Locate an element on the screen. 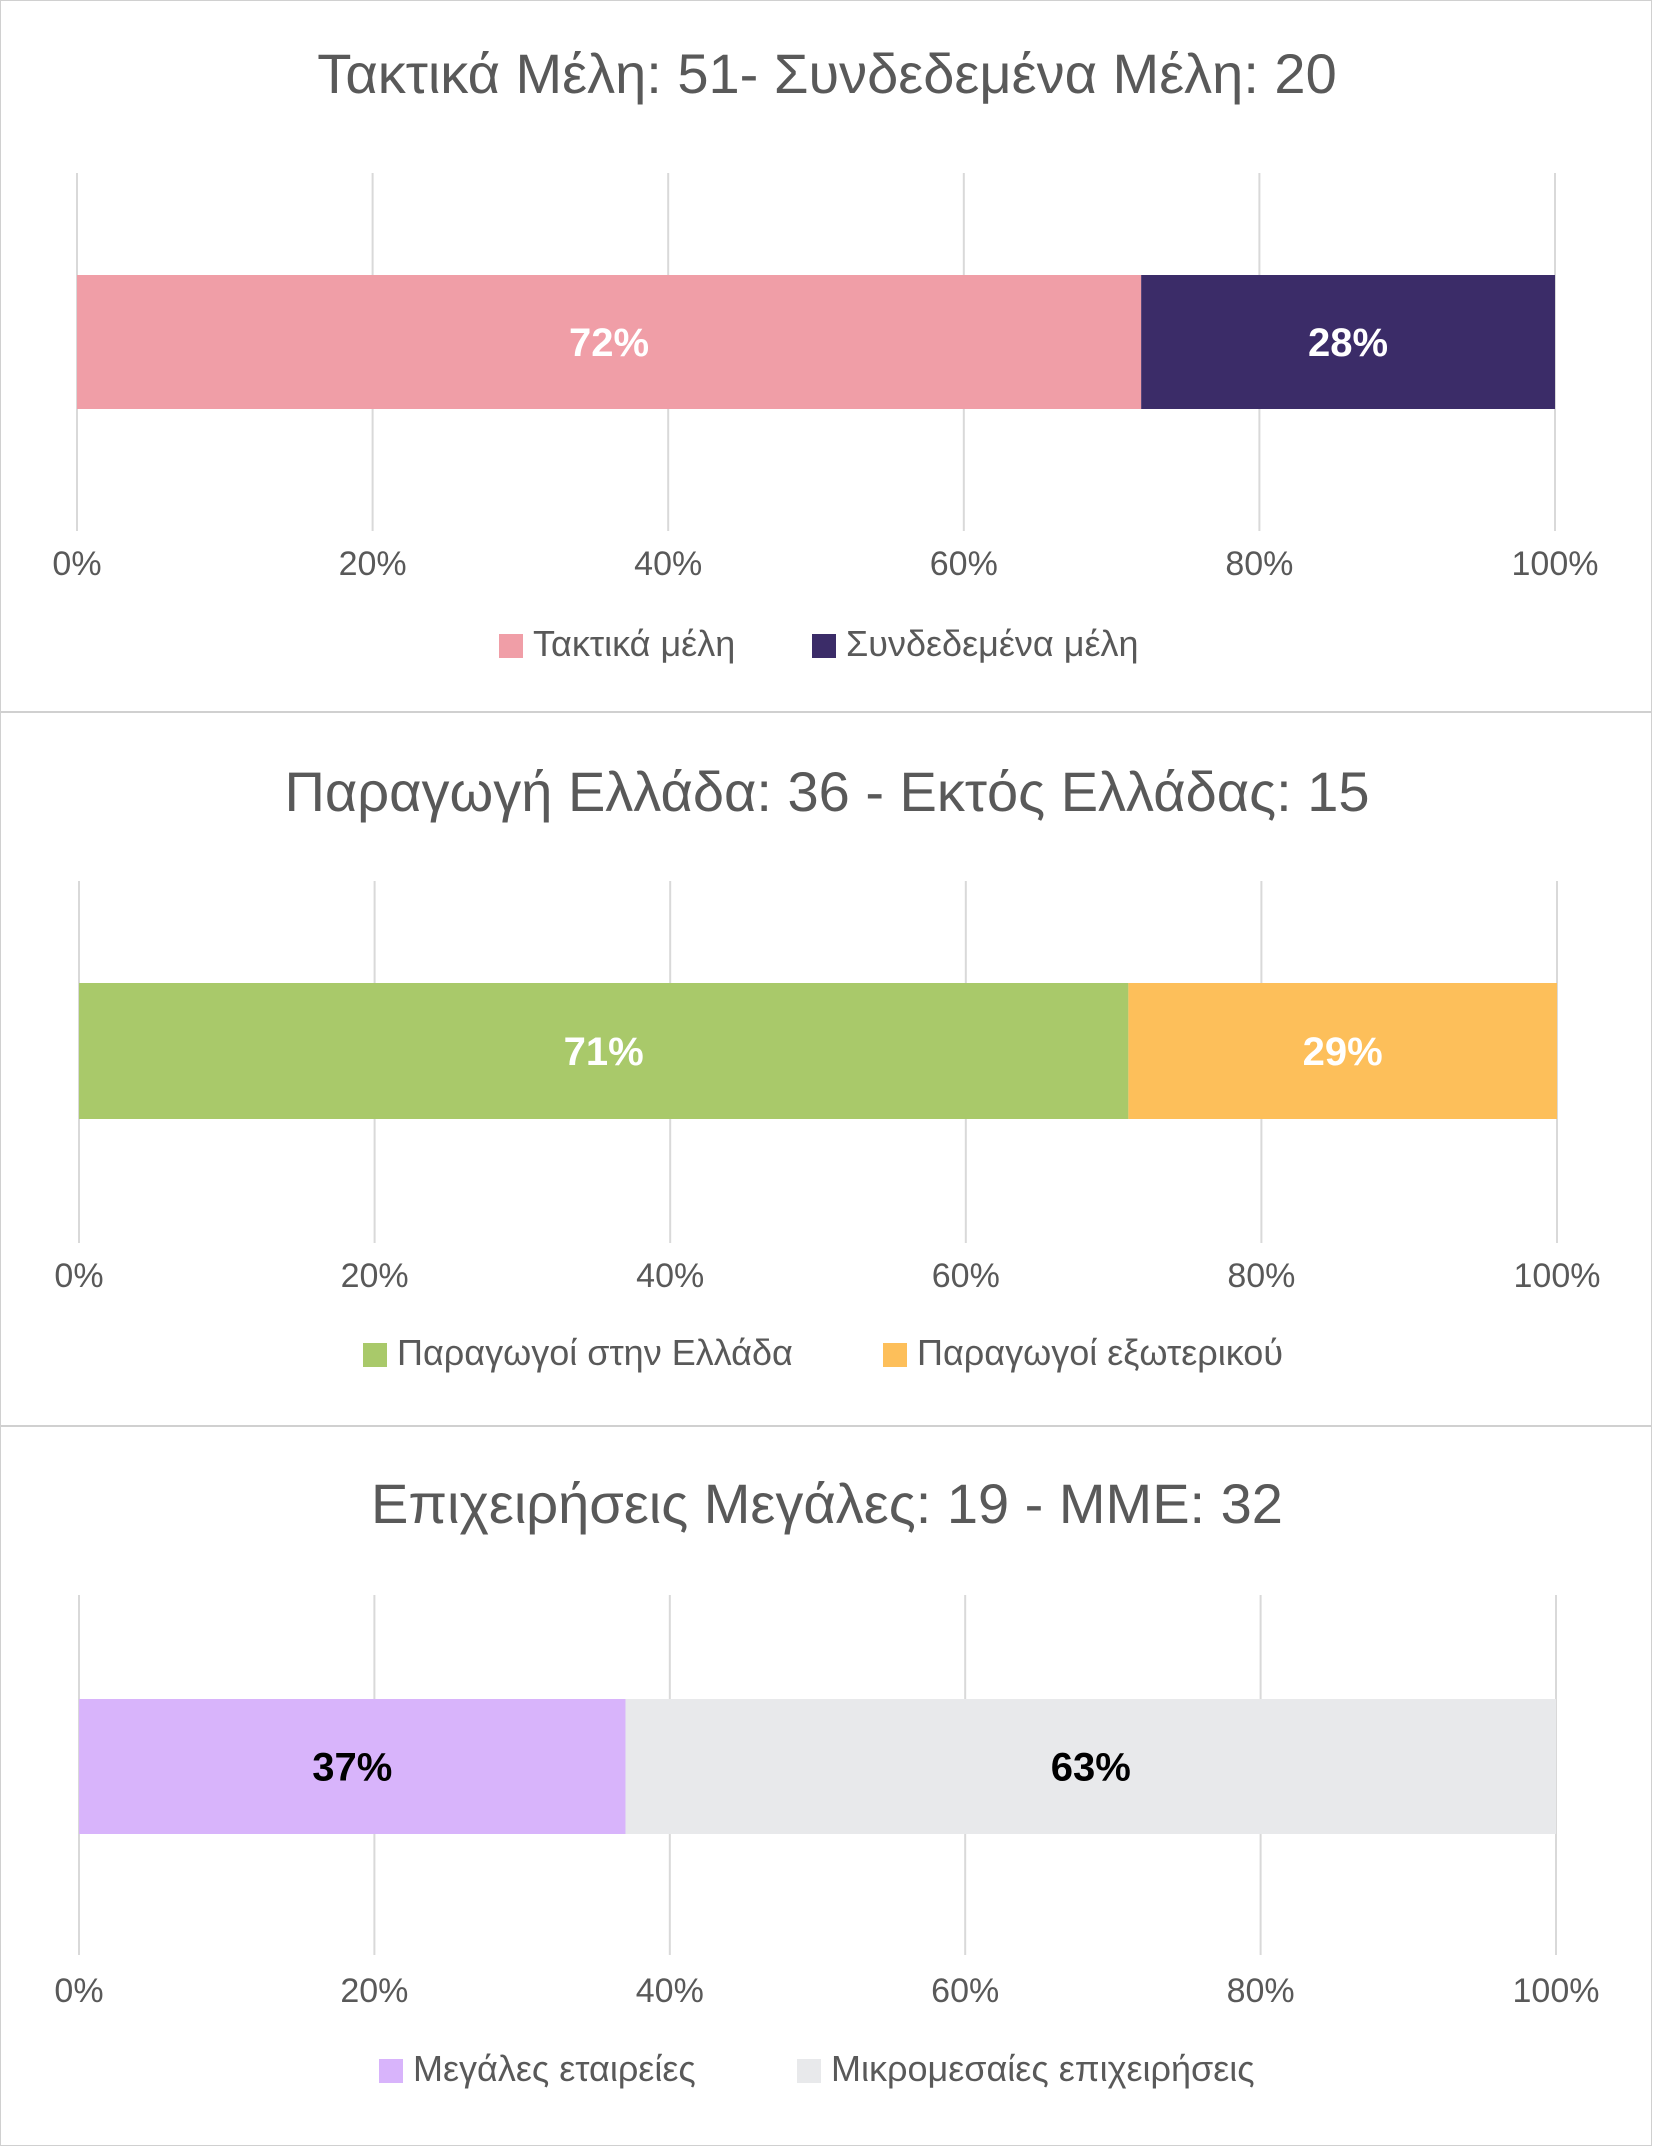 This screenshot has width=1654, height=2148. chart-title: Επιχειρήσεις Μεγάλες: 19 - ΜΜΕ: 32 is located at coordinates (827, 1503).